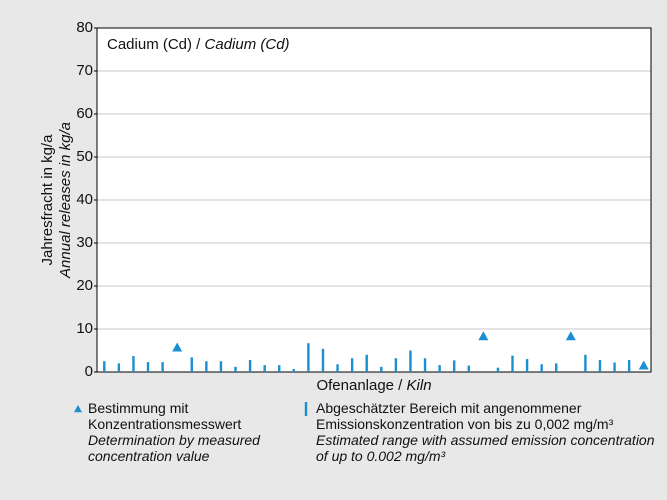 Image resolution: width=667 pixels, height=500 pixels. What do you see at coordinates (65, 200) in the screenshot?
I see `y-axis-label-en: Annual releases in kg/a` at bounding box center [65, 200].